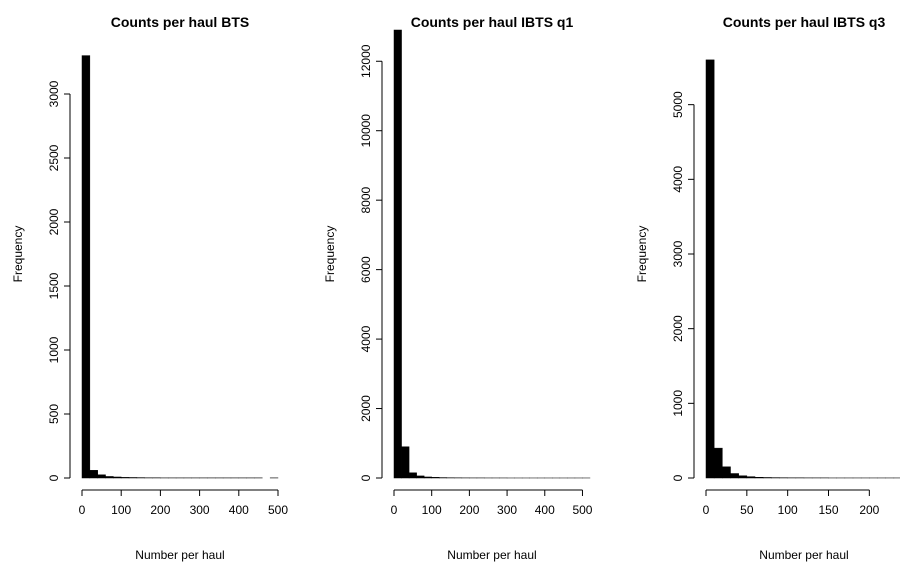  Describe the element at coordinates (366, 61) in the screenshot. I see `y-tick-label: 12000` at that location.